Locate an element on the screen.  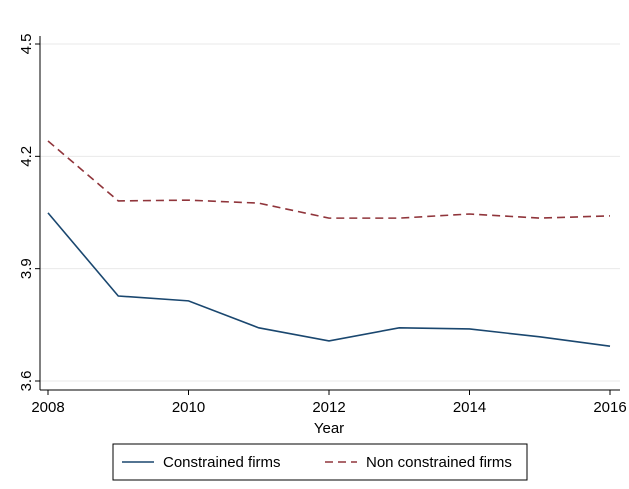
series-line is located at coordinates (329, 179).